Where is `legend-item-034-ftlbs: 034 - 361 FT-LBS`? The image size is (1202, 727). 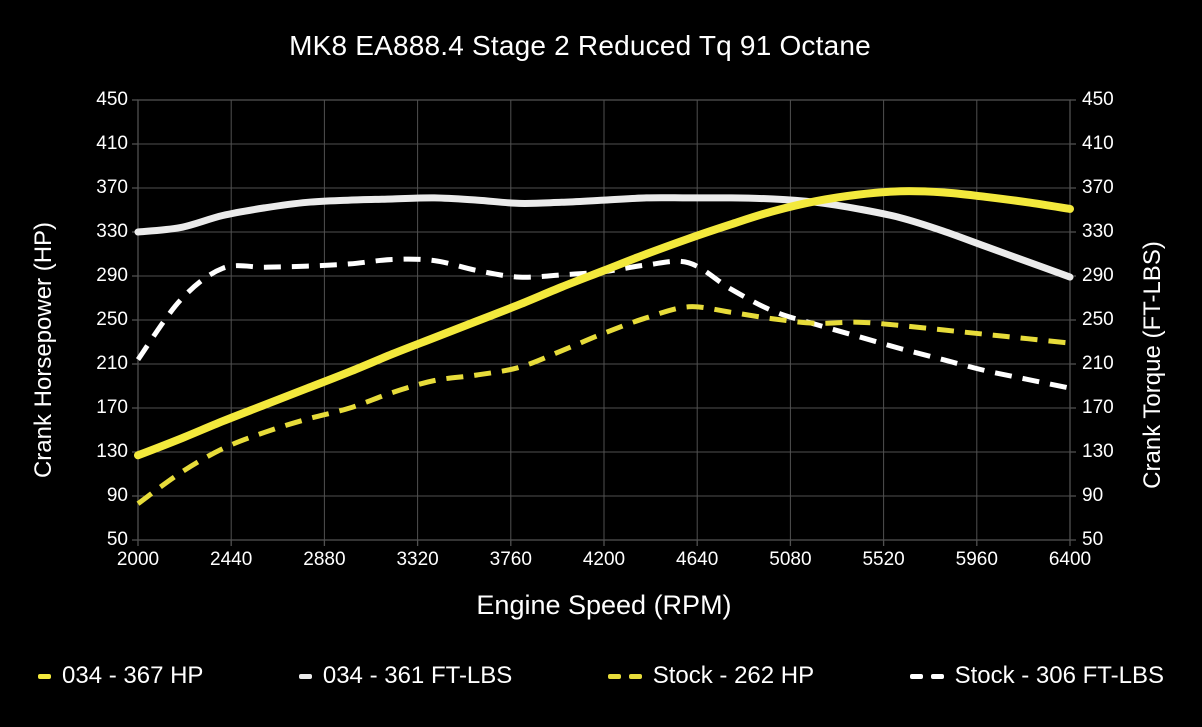 legend-item-034-ftlbs: 034 - 361 FT-LBS is located at coordinates (405, 676).